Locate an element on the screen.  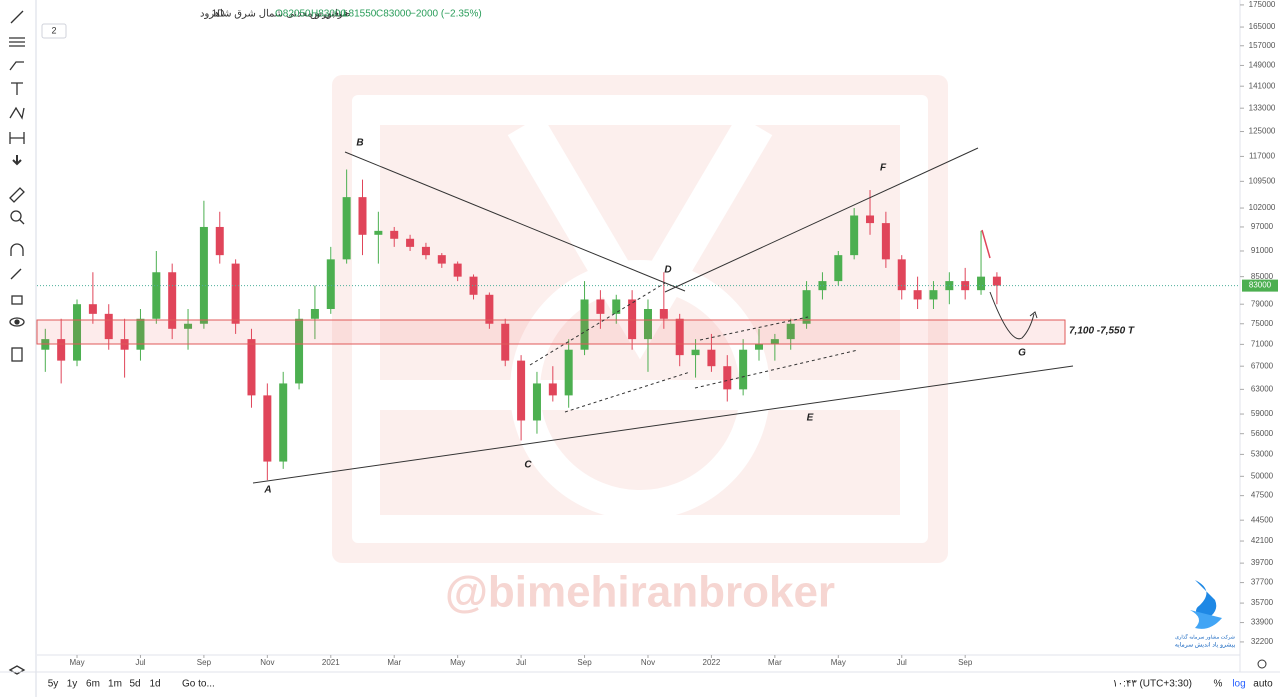
range-button: 1y is located at coordinates (72, 684).